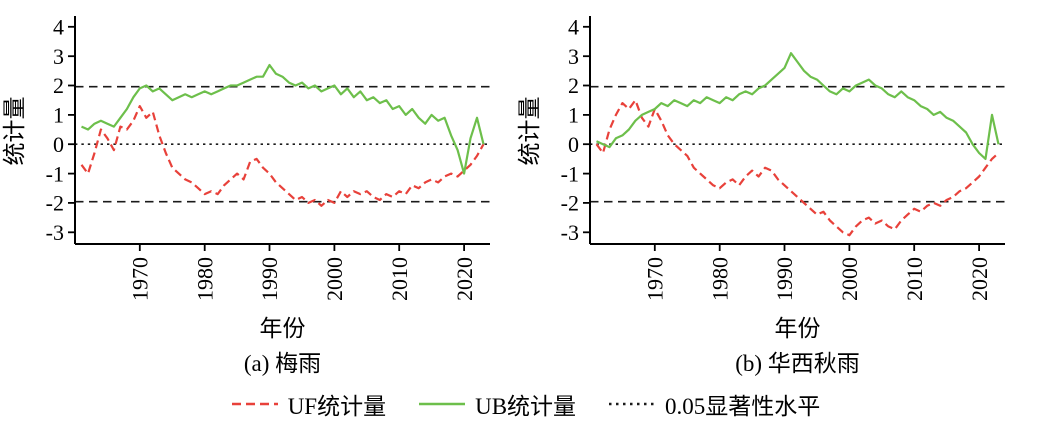  Describe the element at coordinates (254, 404) in the screenshot. I see `uf-dashed-line-sample` at that location.